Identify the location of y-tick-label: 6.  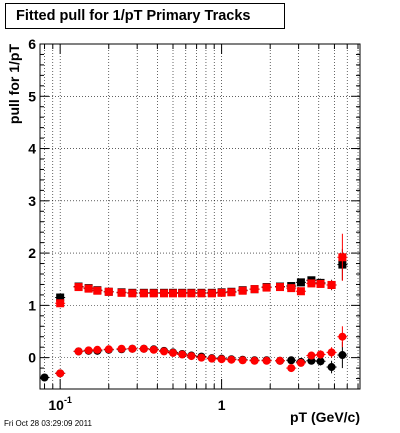
(32, 44).